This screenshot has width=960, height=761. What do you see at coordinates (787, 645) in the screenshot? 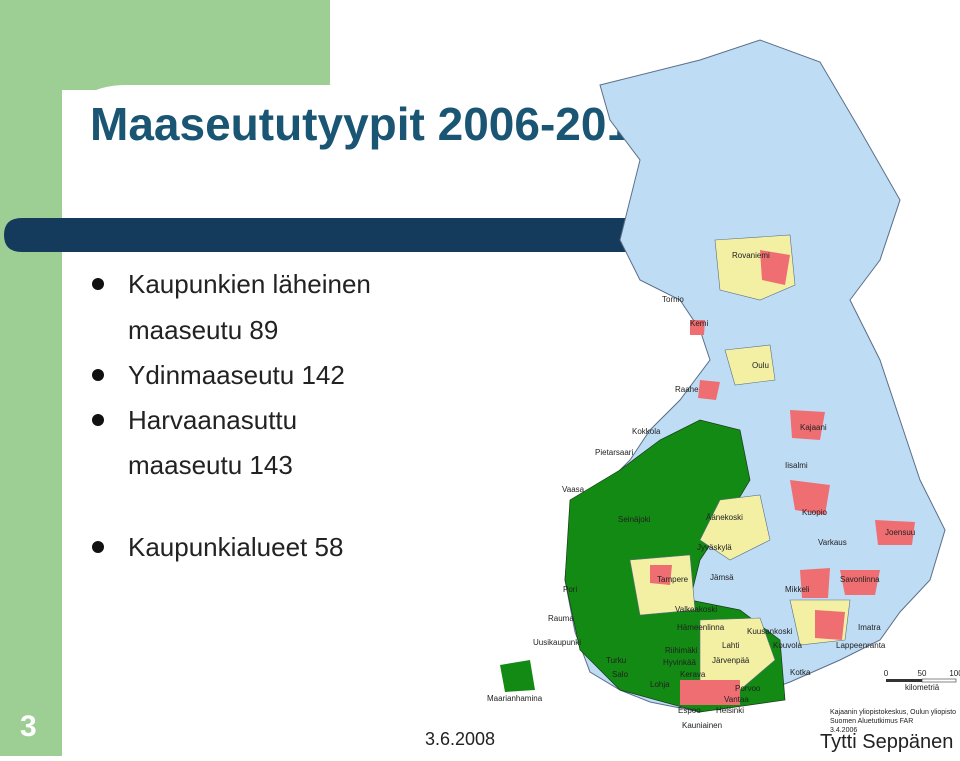
I see `city-label: Kouvola` at bounding box center [787, 645].